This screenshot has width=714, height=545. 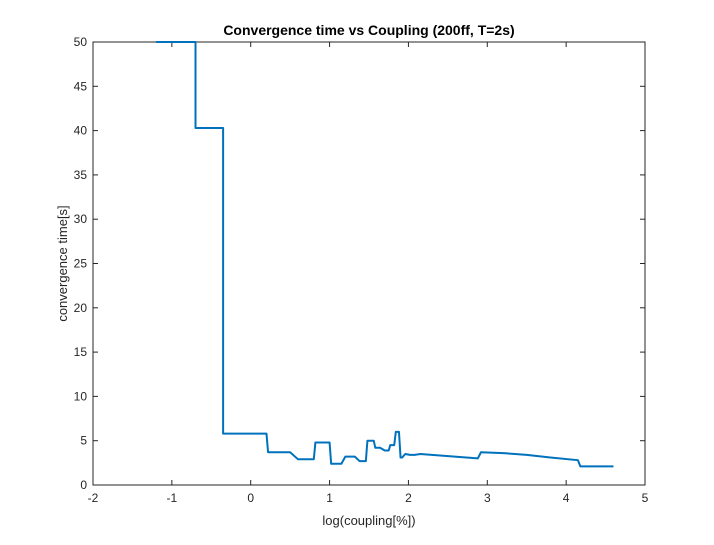 I want to click on x-tick-label: -2, so click(x=93, y=498).